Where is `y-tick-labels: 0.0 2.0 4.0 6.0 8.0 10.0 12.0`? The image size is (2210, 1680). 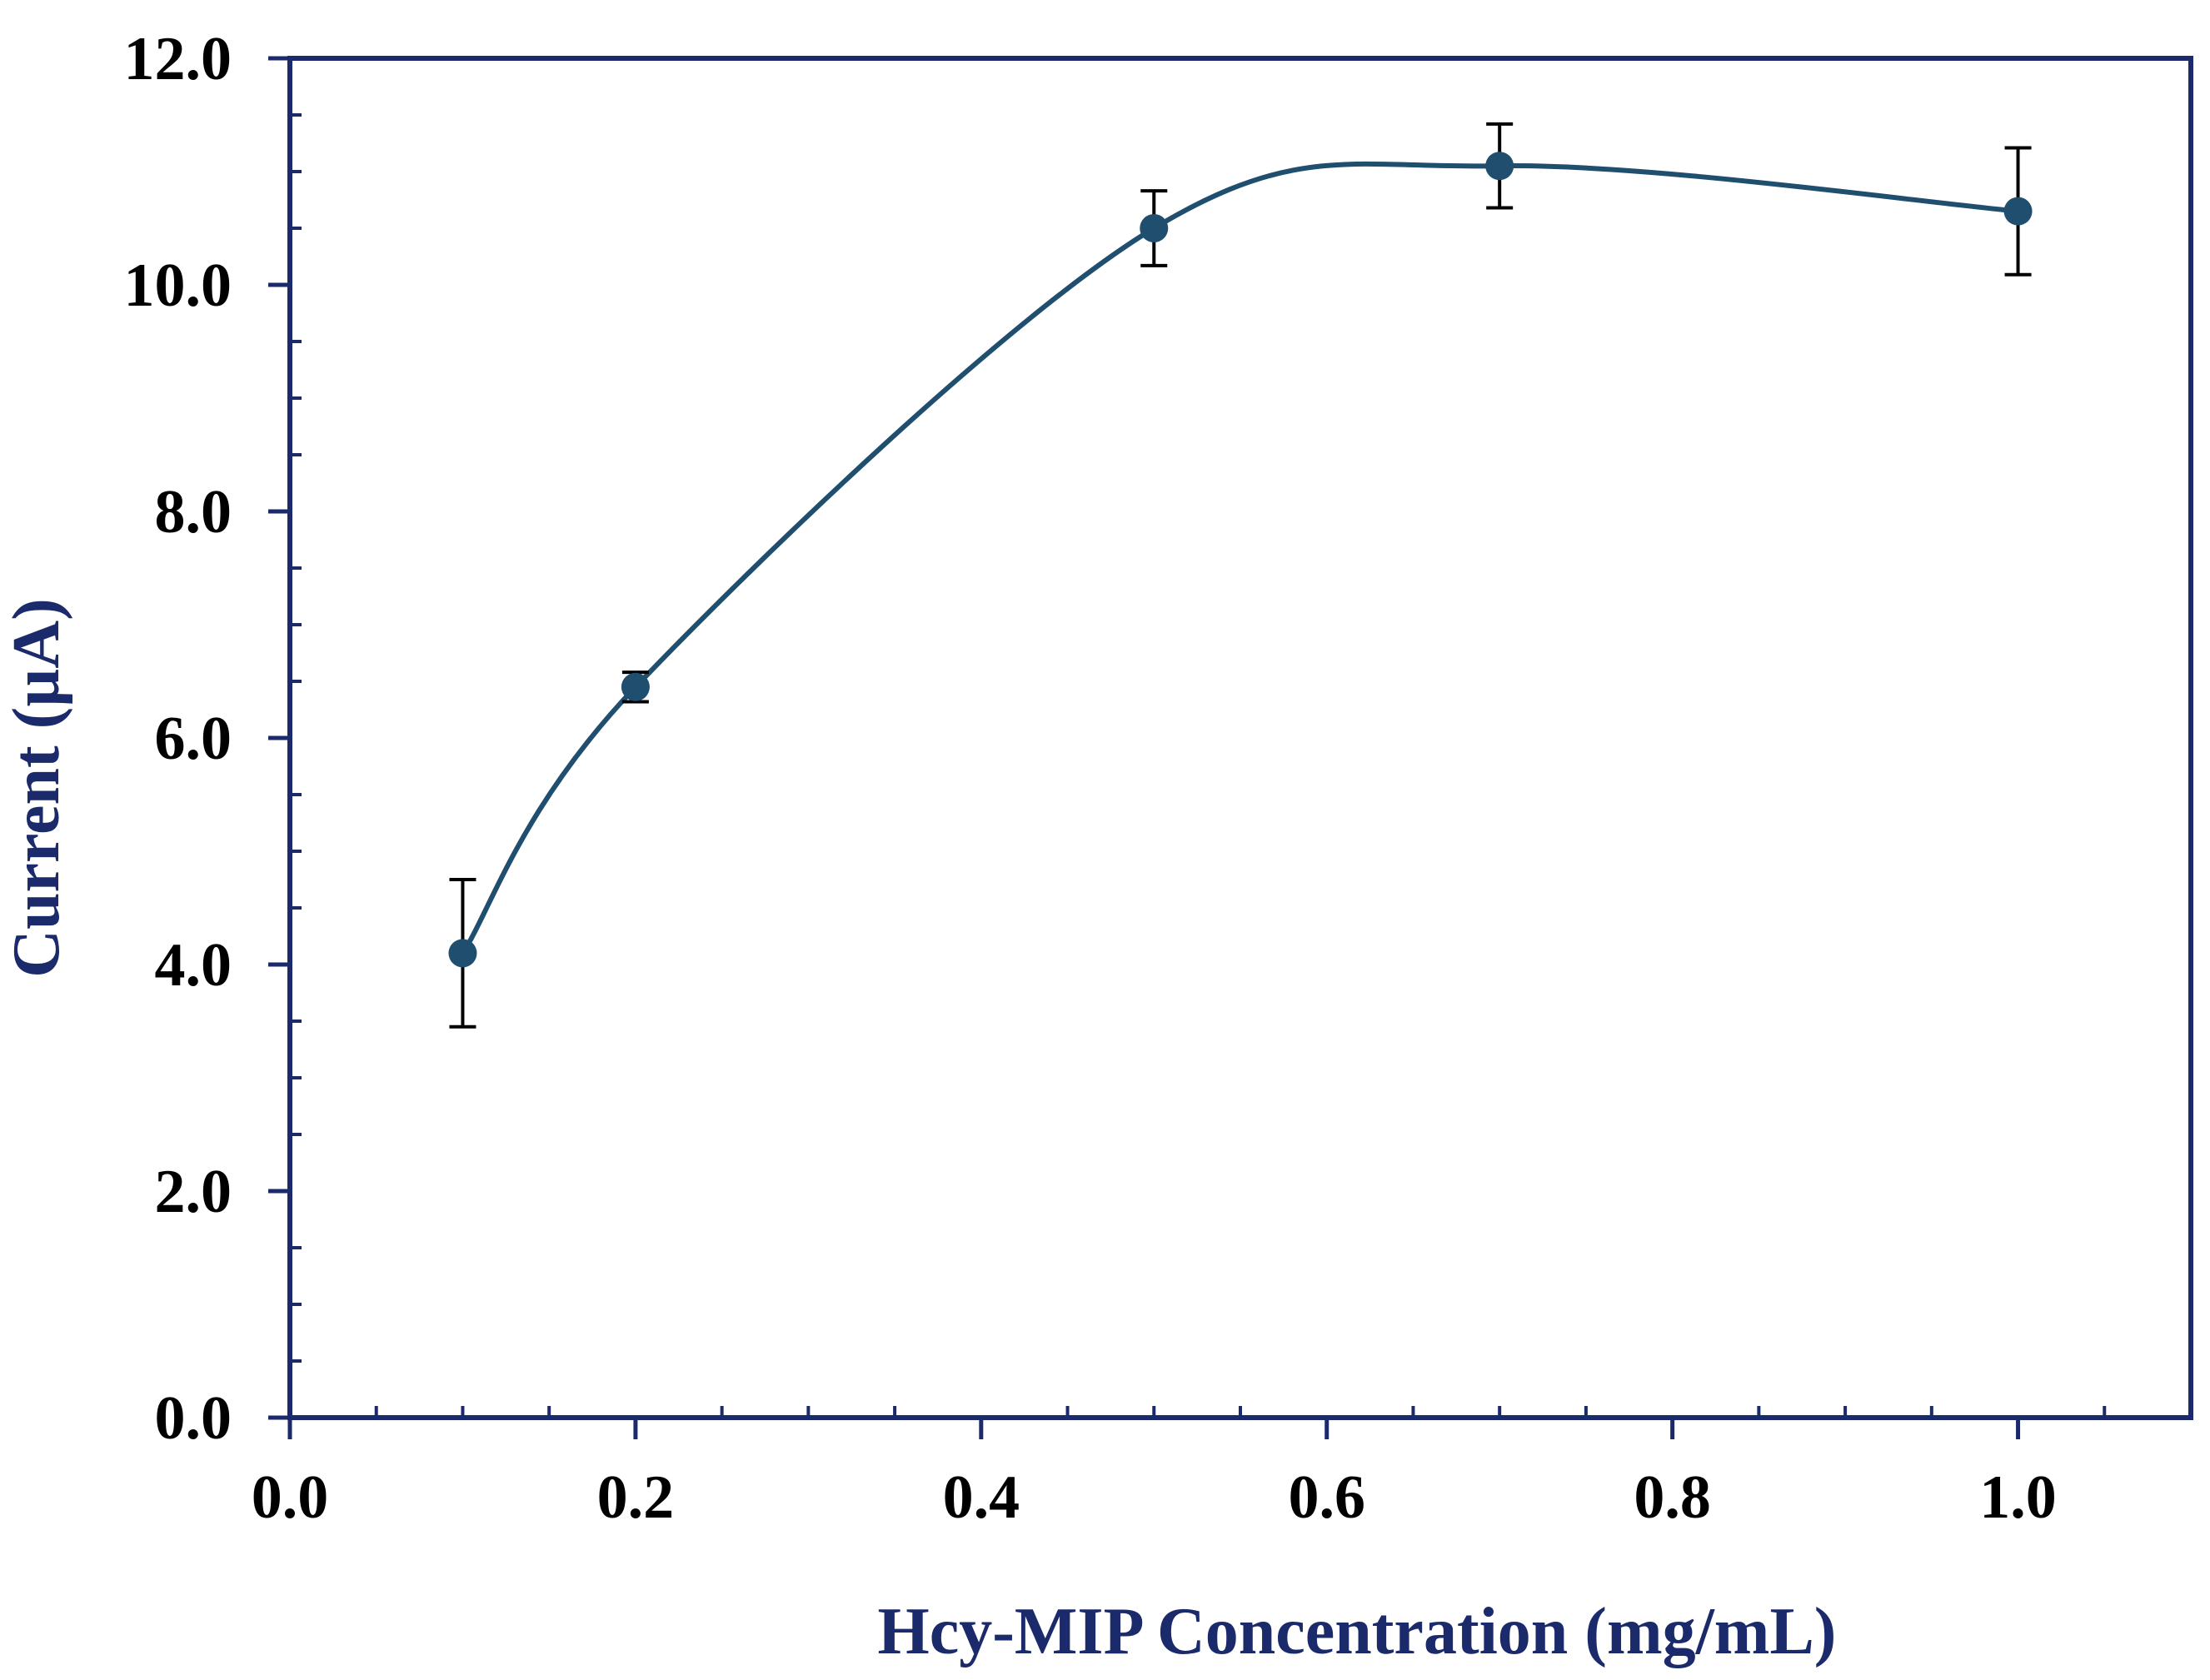 y-tick-labels: 0.0 2.0 4.0 6.0 8.0 10.0 12.0 is located at coordinates (178, 739).